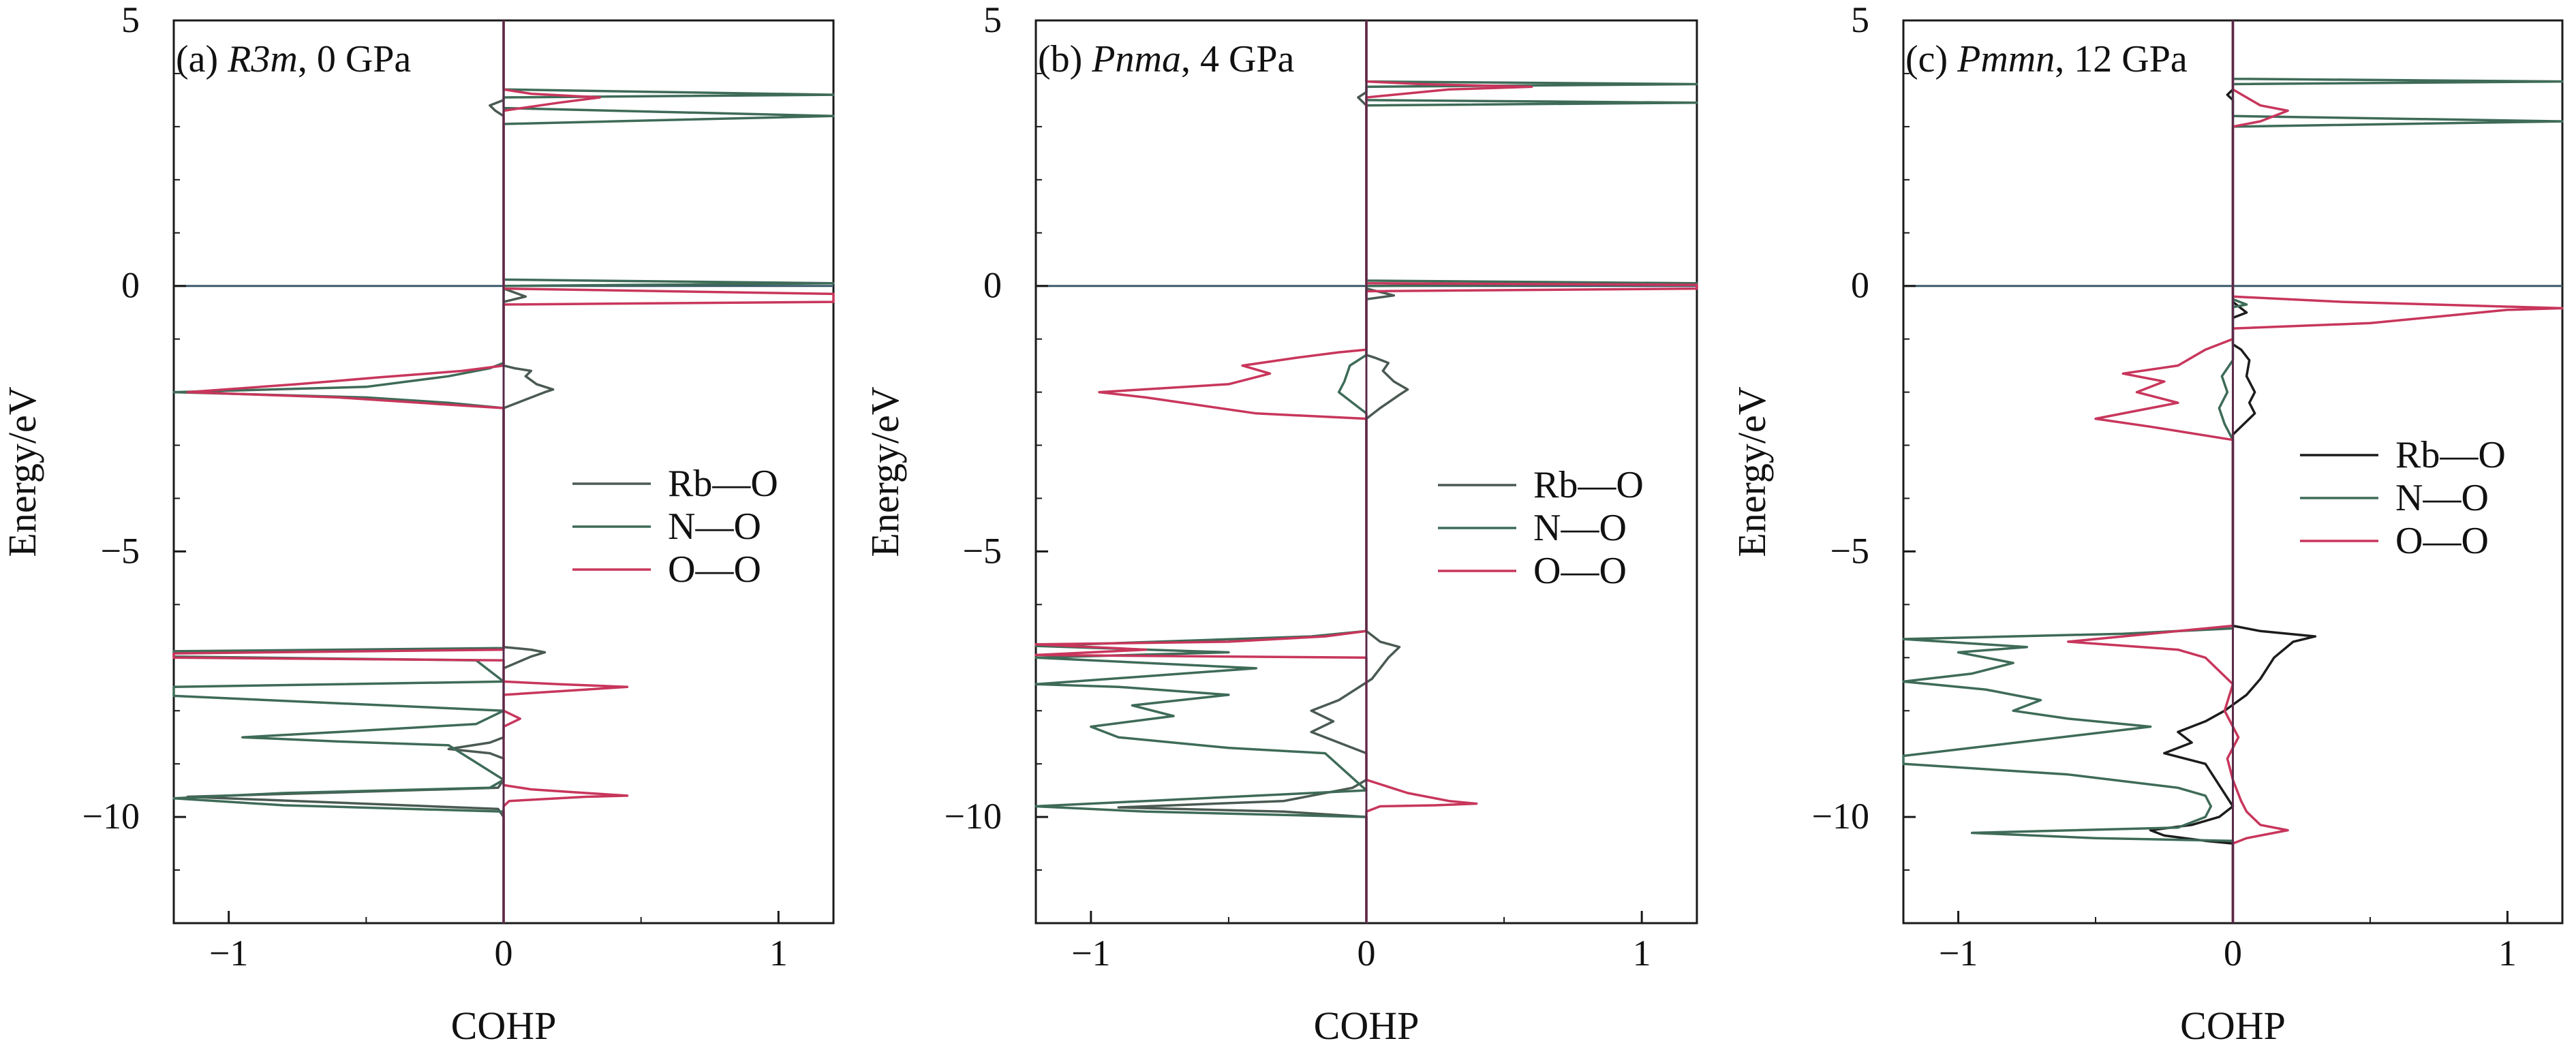 This screenshot has height=1056, width=2576. What do you see at coordinates (2006, 59) in the screenshot?
I see `phase-name: Pmmn` at bounding box center [2006, 59].